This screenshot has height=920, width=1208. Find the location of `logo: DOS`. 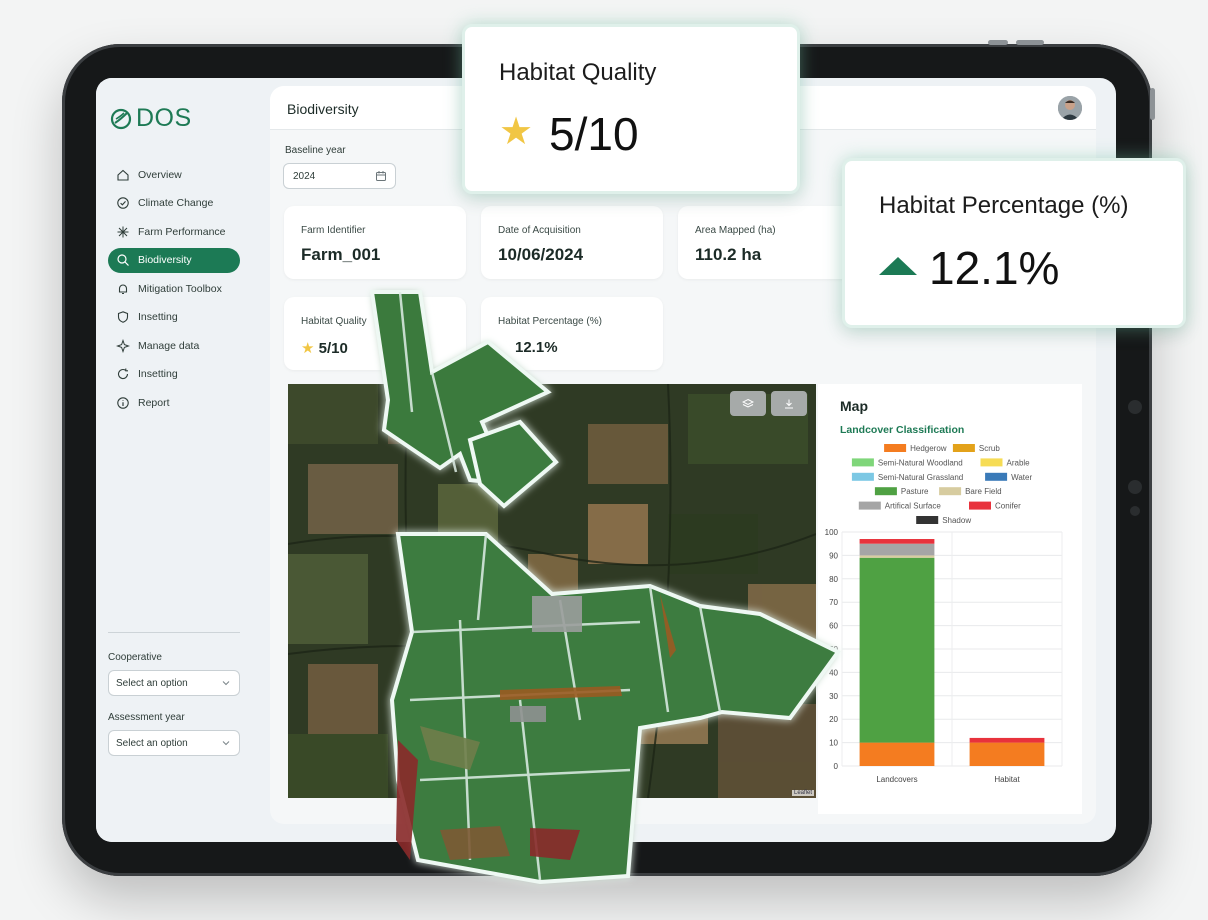

logo: DOS is located at coordinates (151, 118).